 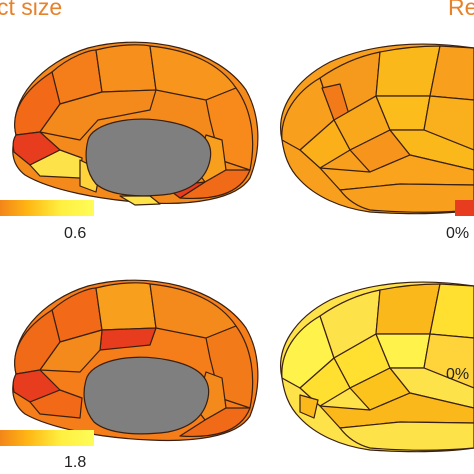 I want to click on effect-size-title: ct size, so click(x=31, y=10).